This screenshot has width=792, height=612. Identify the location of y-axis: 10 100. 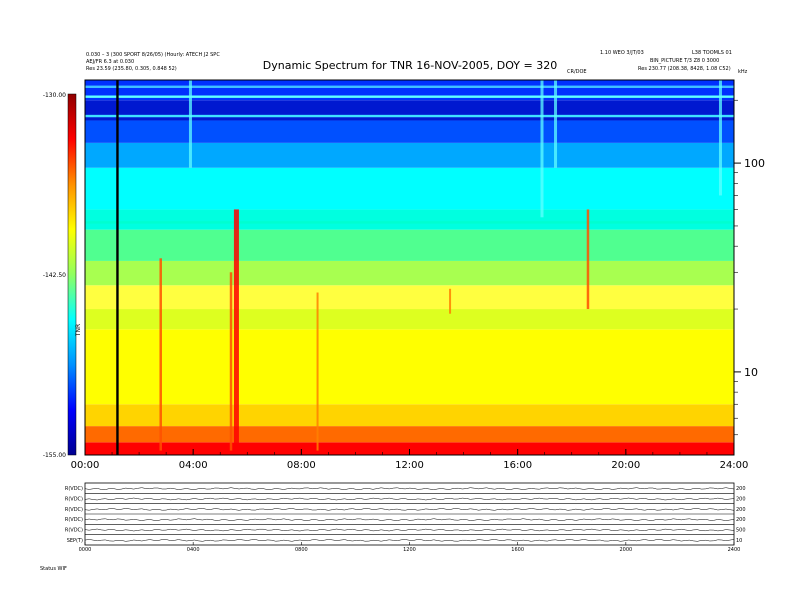
(749, 267).